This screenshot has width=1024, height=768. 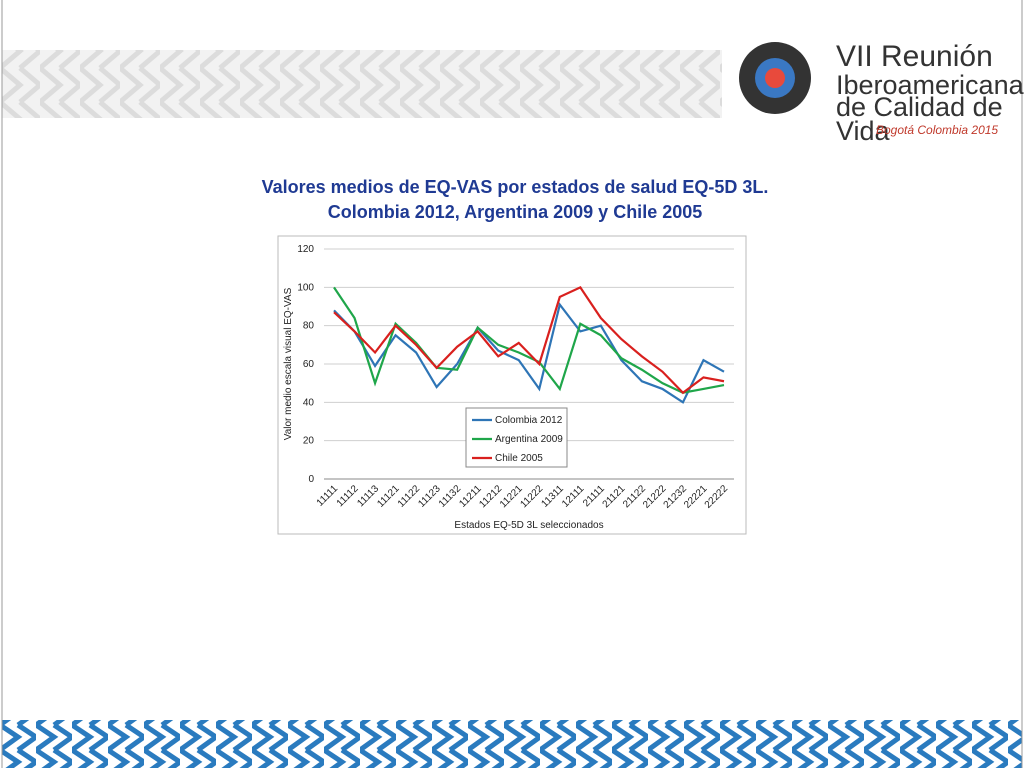 What do you see at coordinates (309, 402) in the screenshot?
I see `y-tick-label: 40` at bounding box center [309, 402].